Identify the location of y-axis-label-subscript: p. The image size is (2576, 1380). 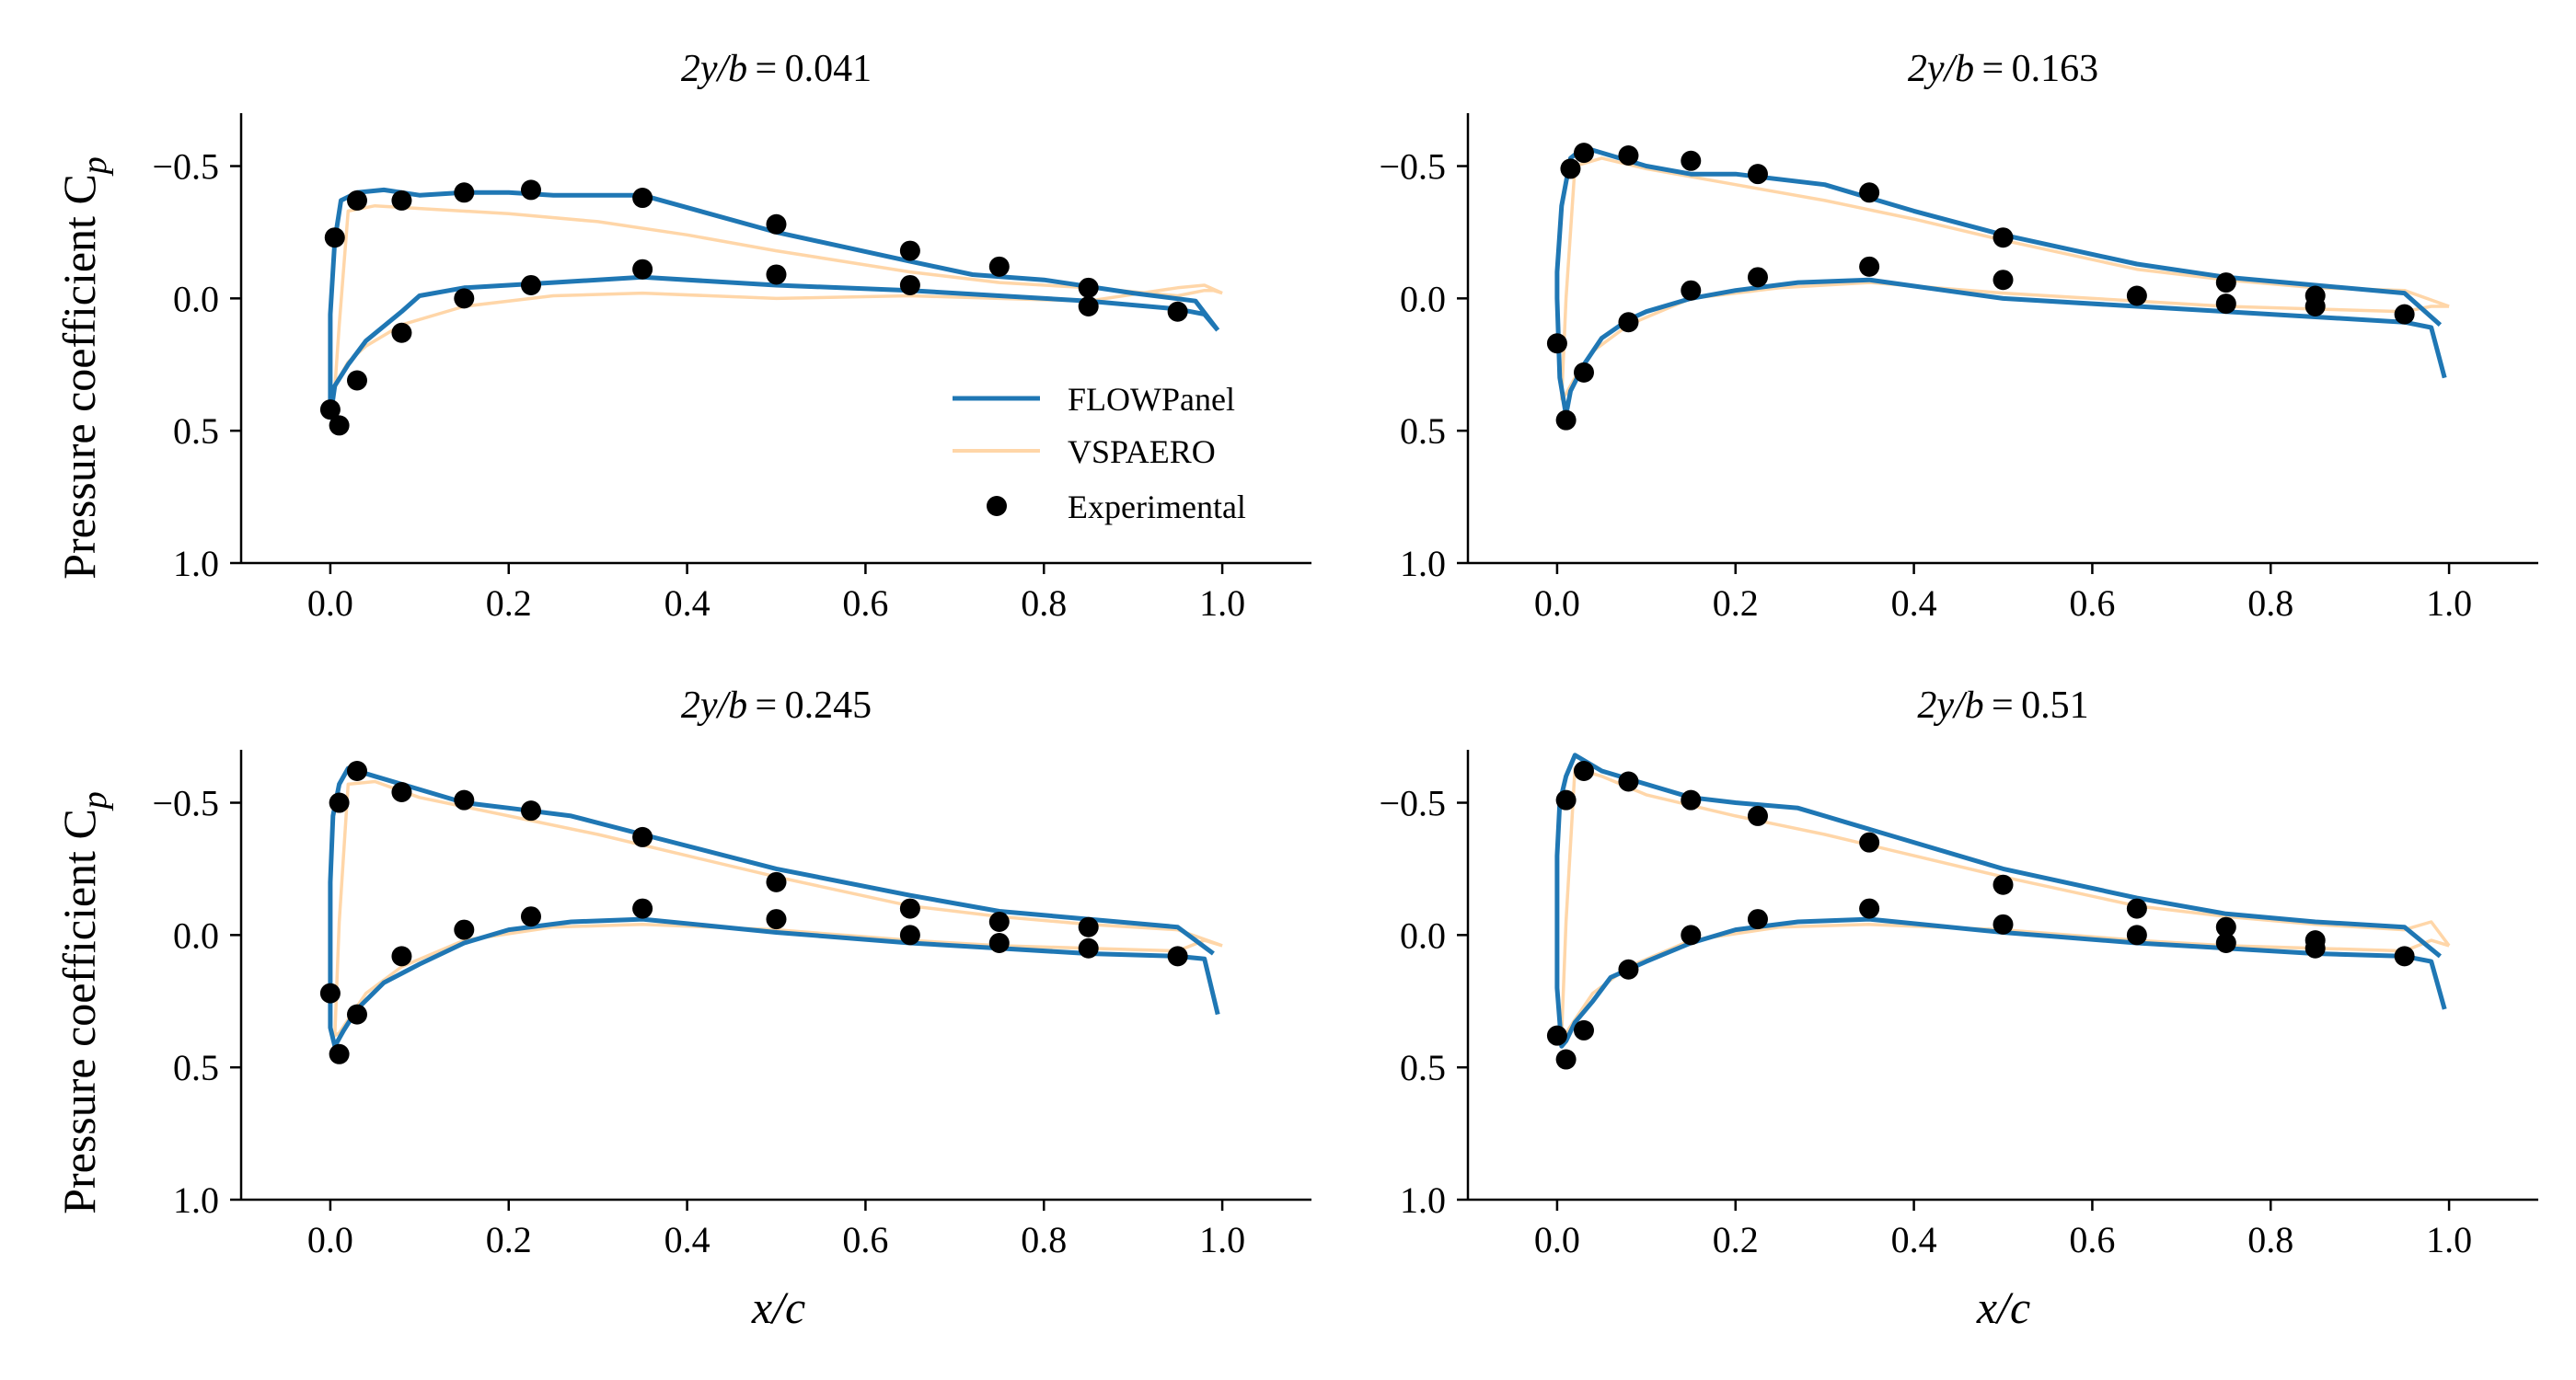
(95, 801).